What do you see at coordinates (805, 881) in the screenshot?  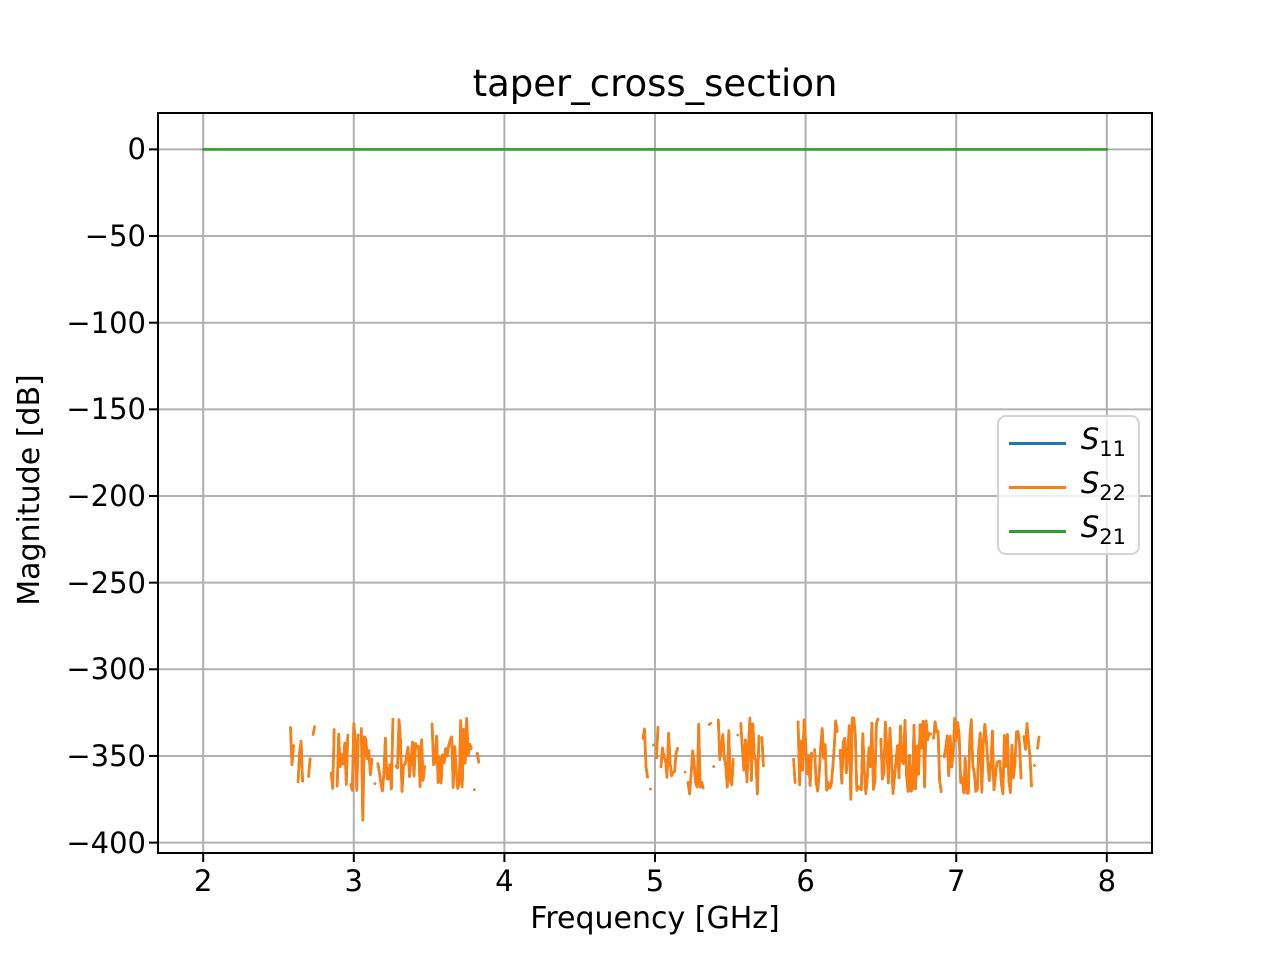 I see `x-tick-label: 6` at bounding box center [805, 881].